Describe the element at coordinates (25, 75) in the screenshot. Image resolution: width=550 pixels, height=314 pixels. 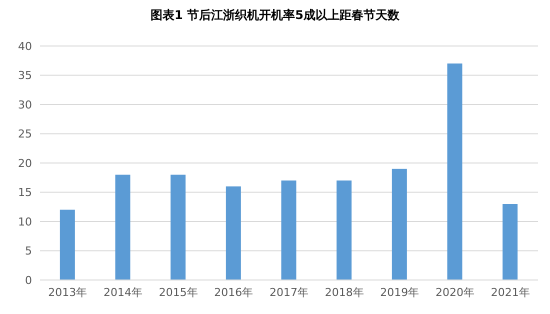
I see `y-tick-label: 35` at that location.